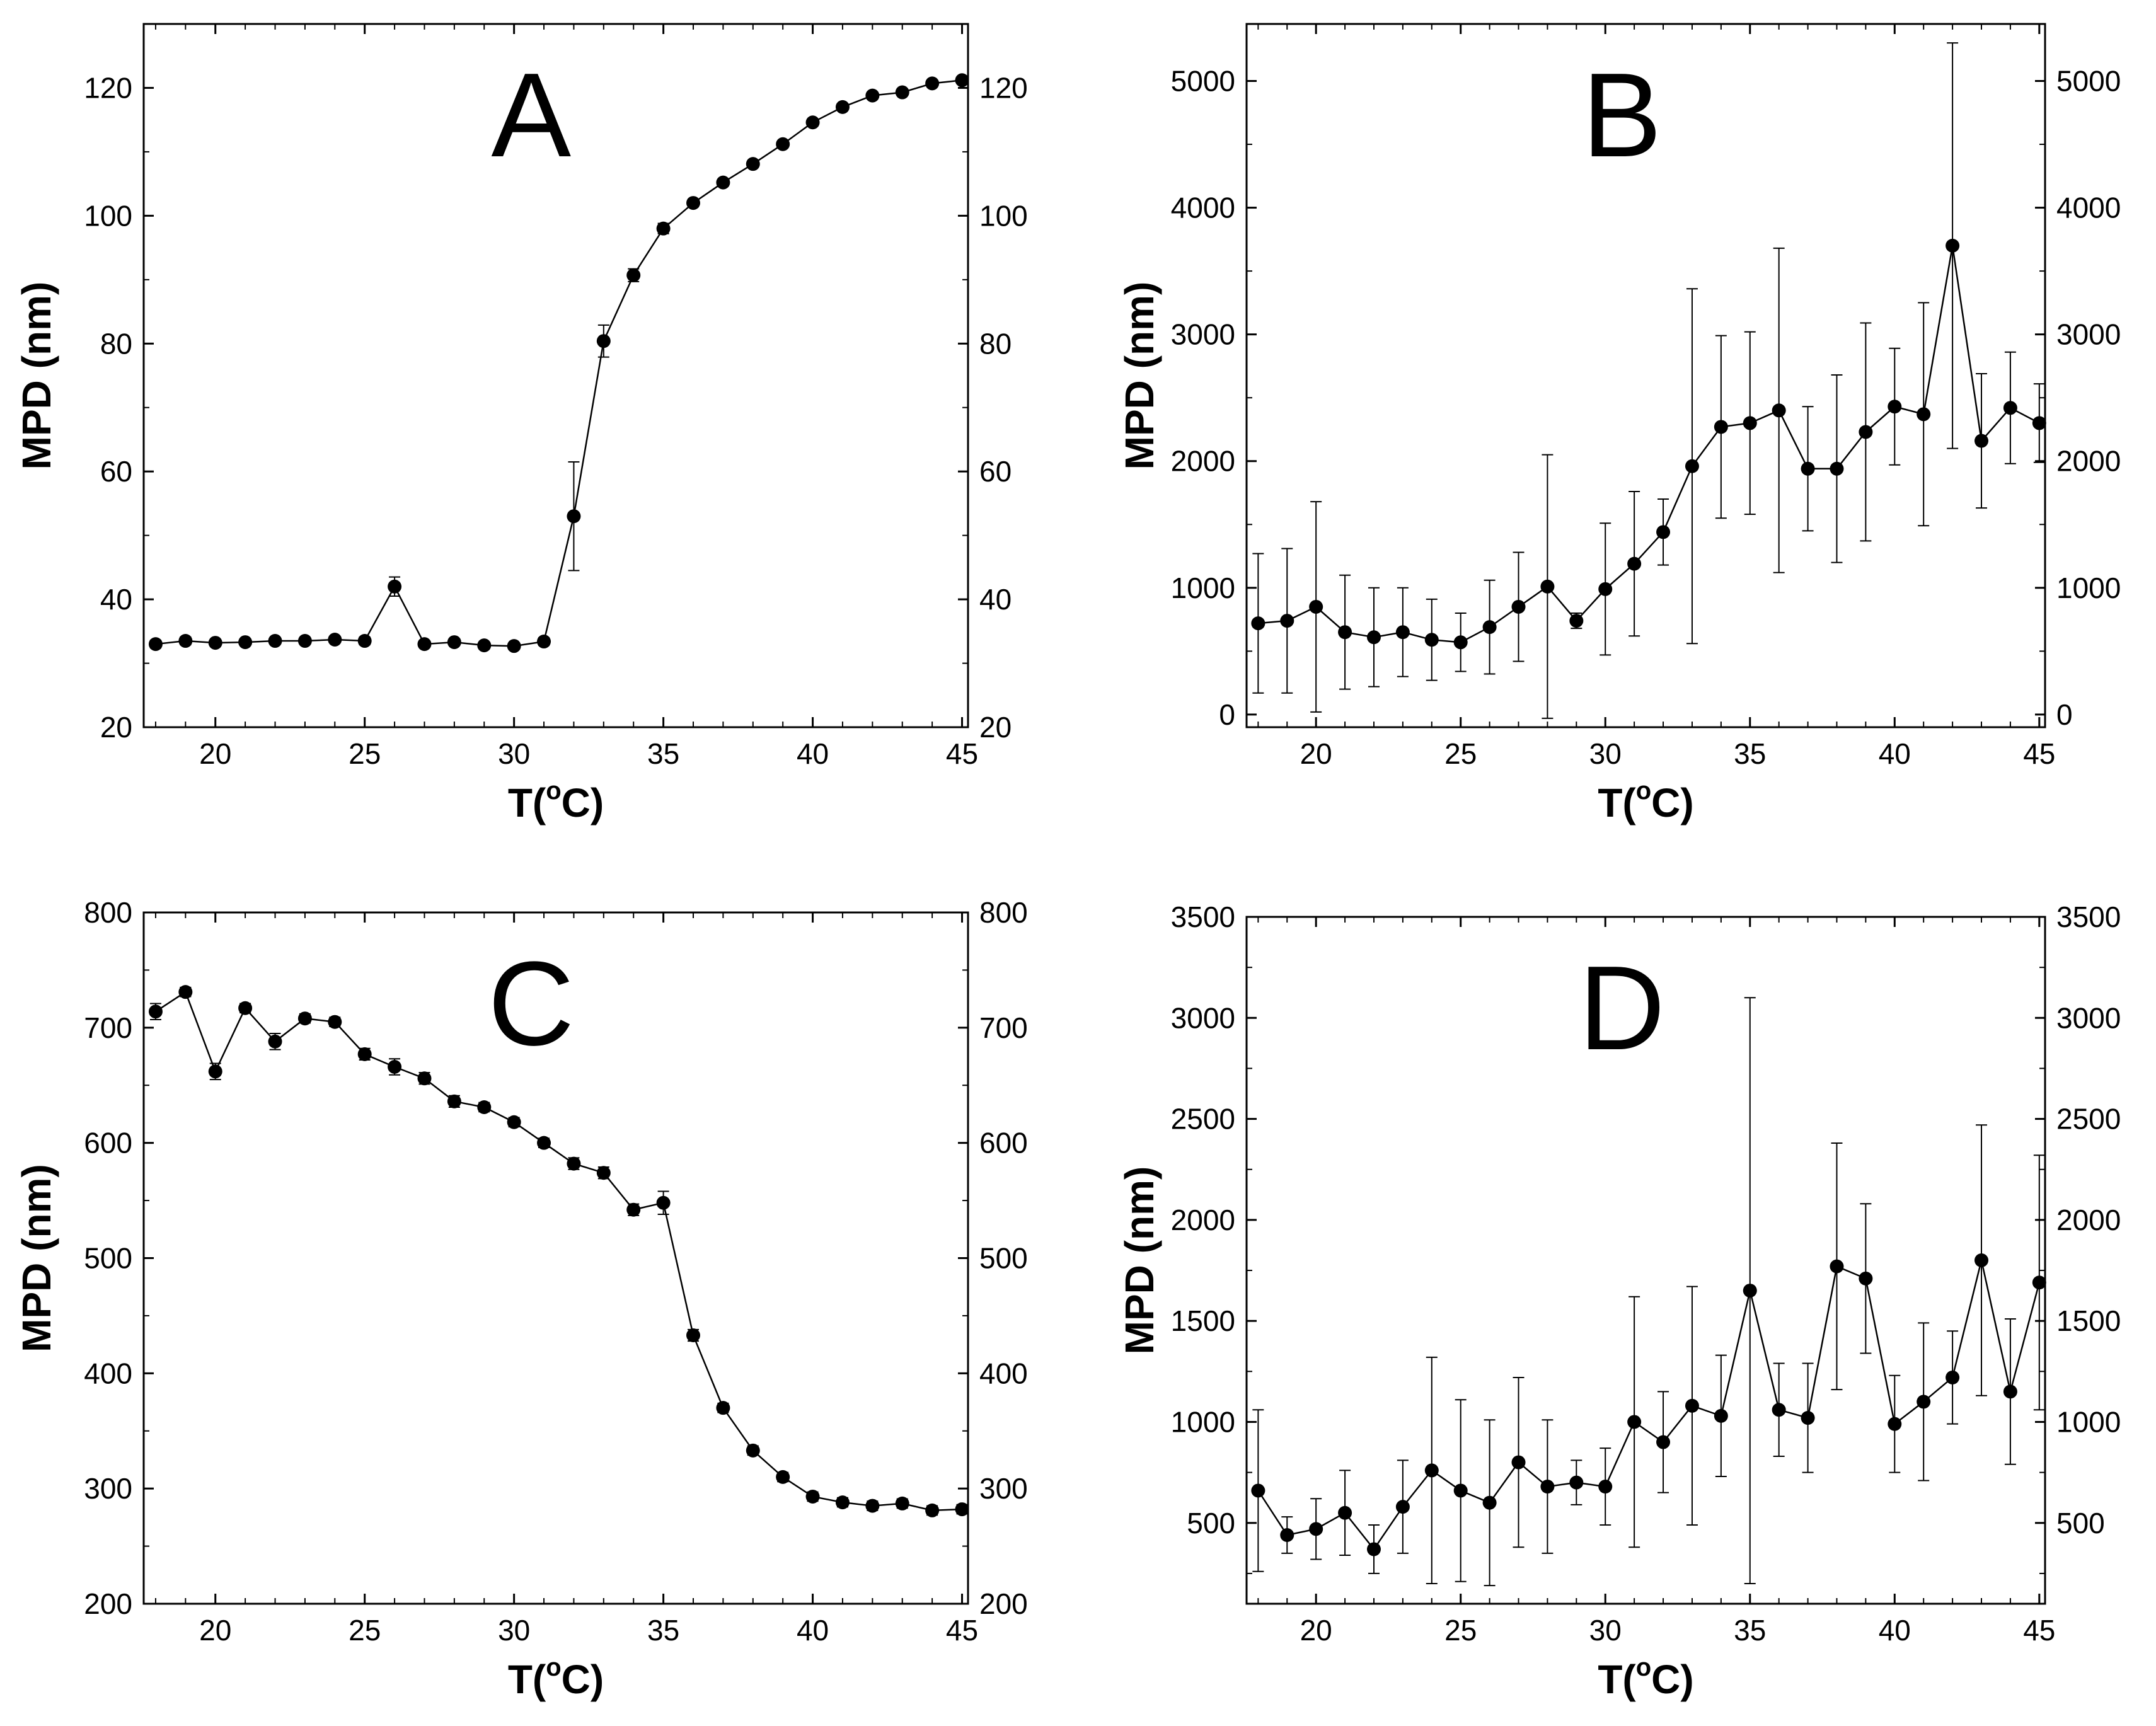  What do you see at coordinates (2089, 1220) in the screenshot?
I see `y-tick-label-right: 2000` at bounding box center [2089, 1220].